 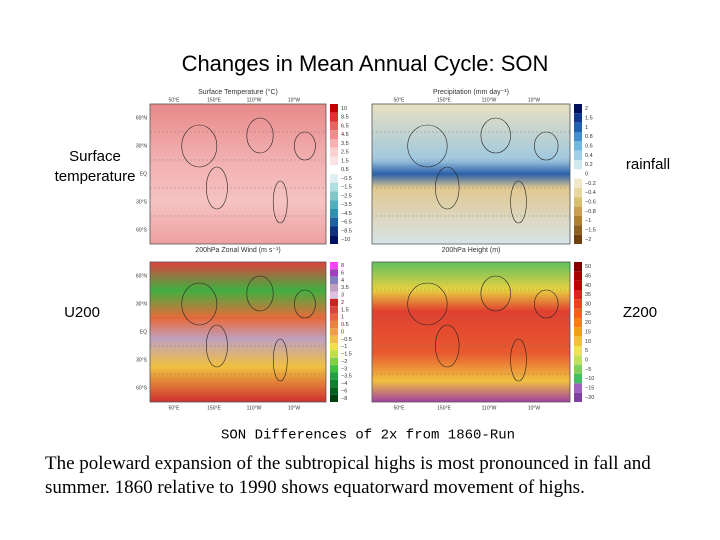 I want to click on colorbar-label: −8.5, so click(x=346, y=231).